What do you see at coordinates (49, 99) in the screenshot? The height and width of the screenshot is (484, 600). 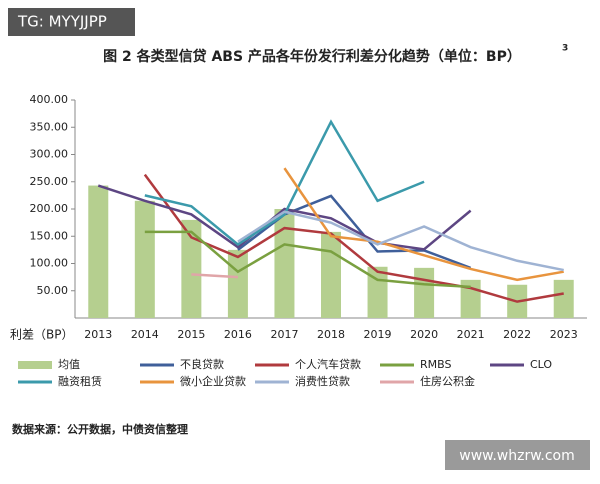 I see `y-tick-label: 400.00` at bounding box center [49, 99].